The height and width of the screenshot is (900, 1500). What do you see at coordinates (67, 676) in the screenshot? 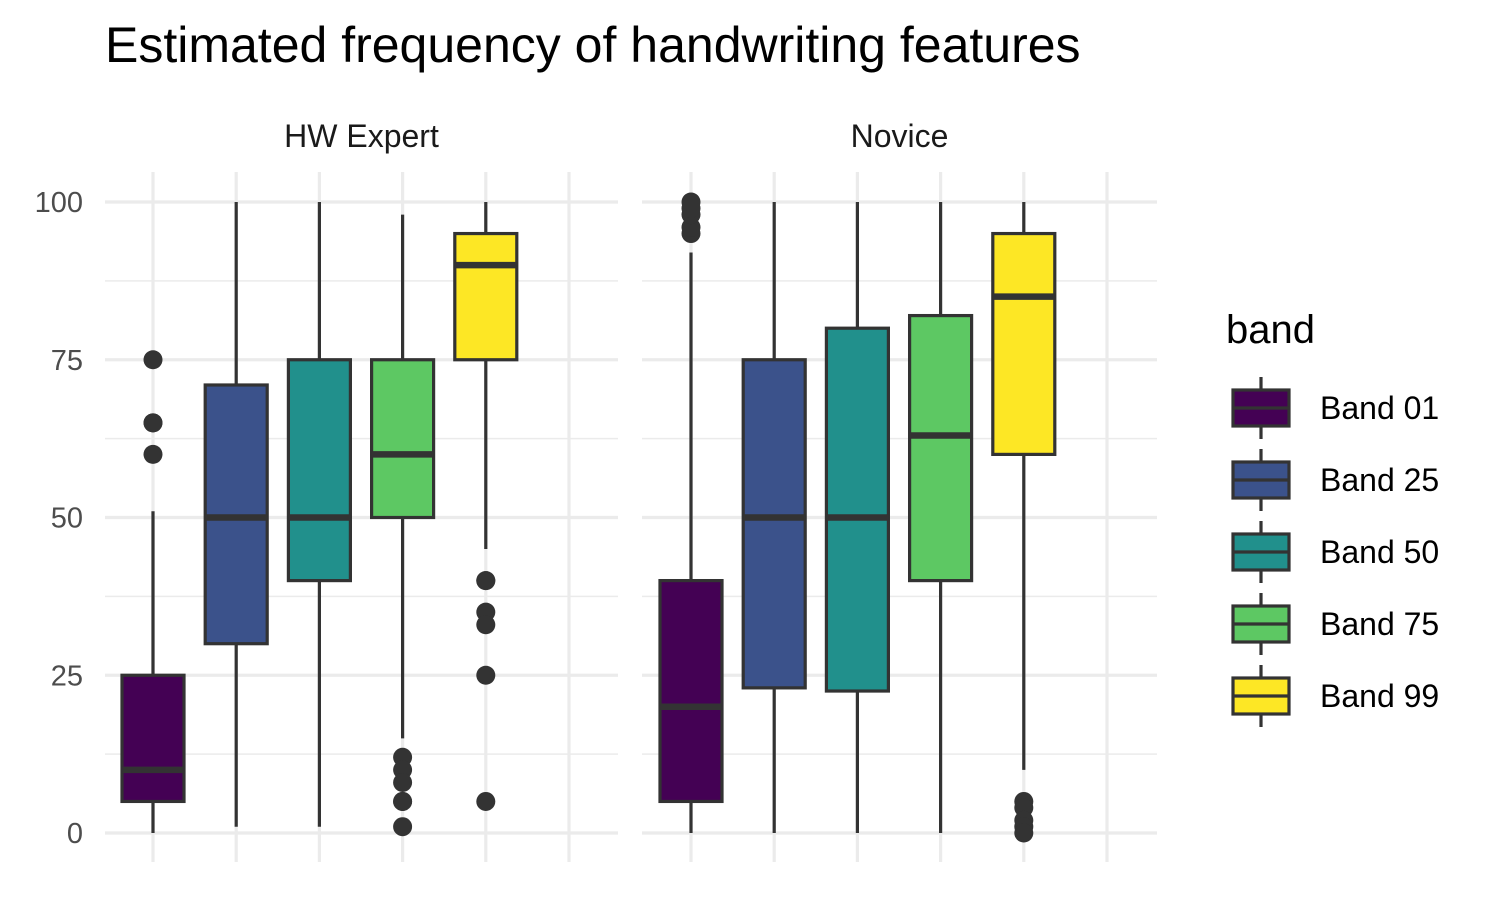
I see `y-tick-label: 25` at bounding box center [67, 676].